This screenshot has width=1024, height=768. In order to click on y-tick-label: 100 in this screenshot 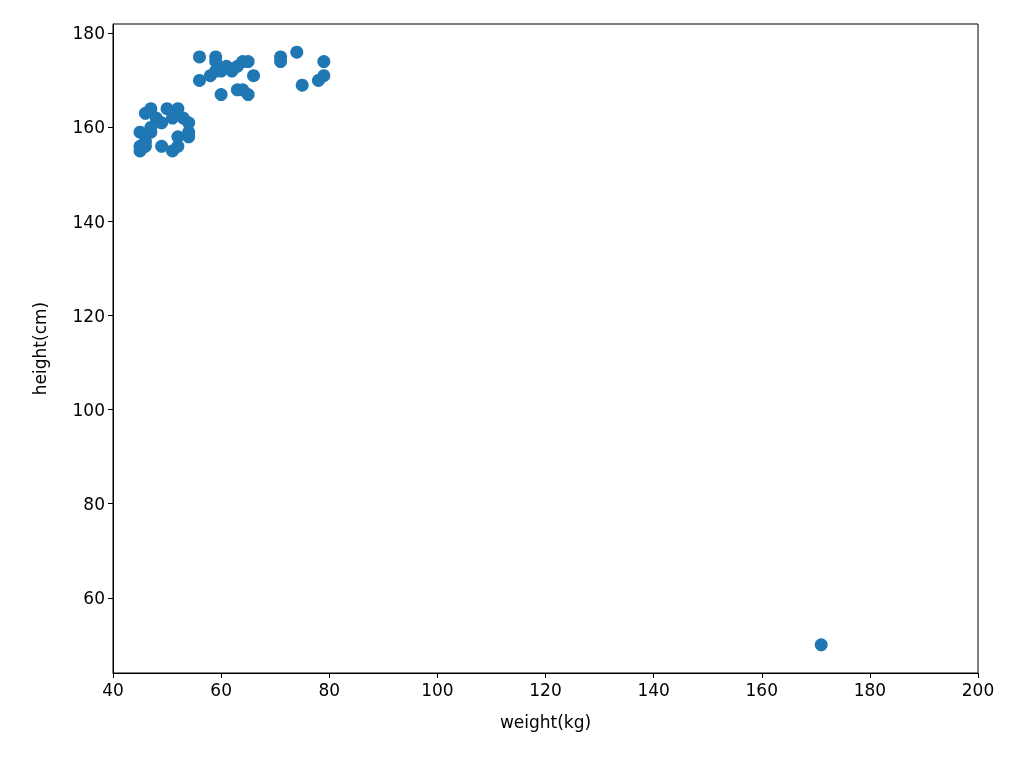, I will do `click(88, 409)`.